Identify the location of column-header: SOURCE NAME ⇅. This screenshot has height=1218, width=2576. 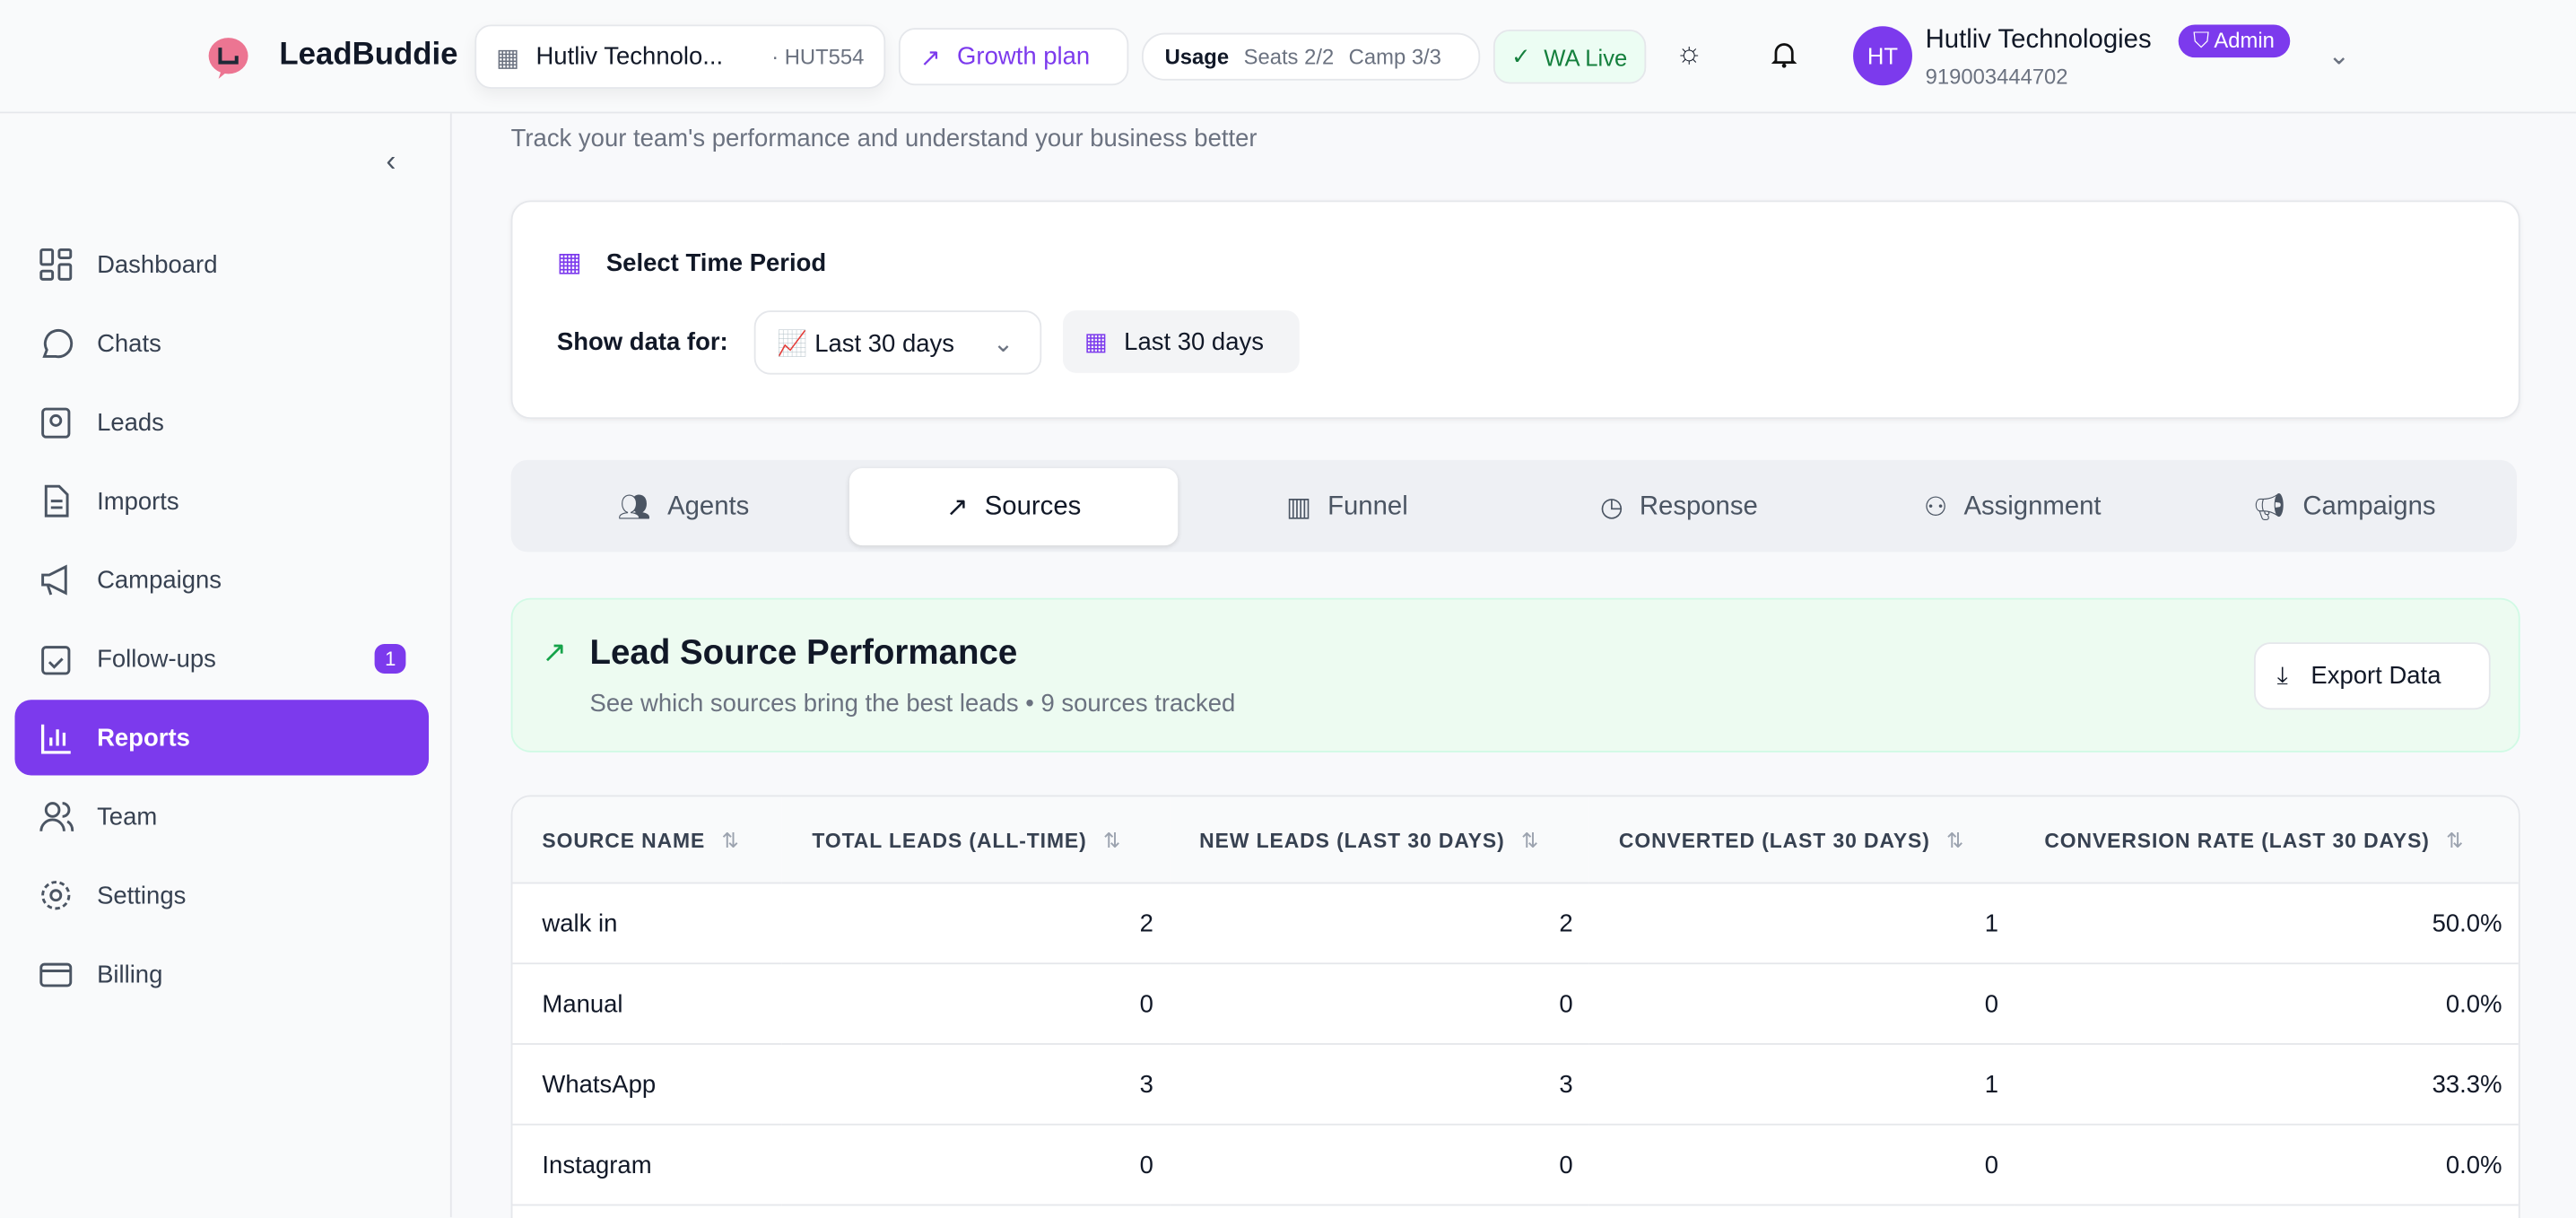
(647, 840).